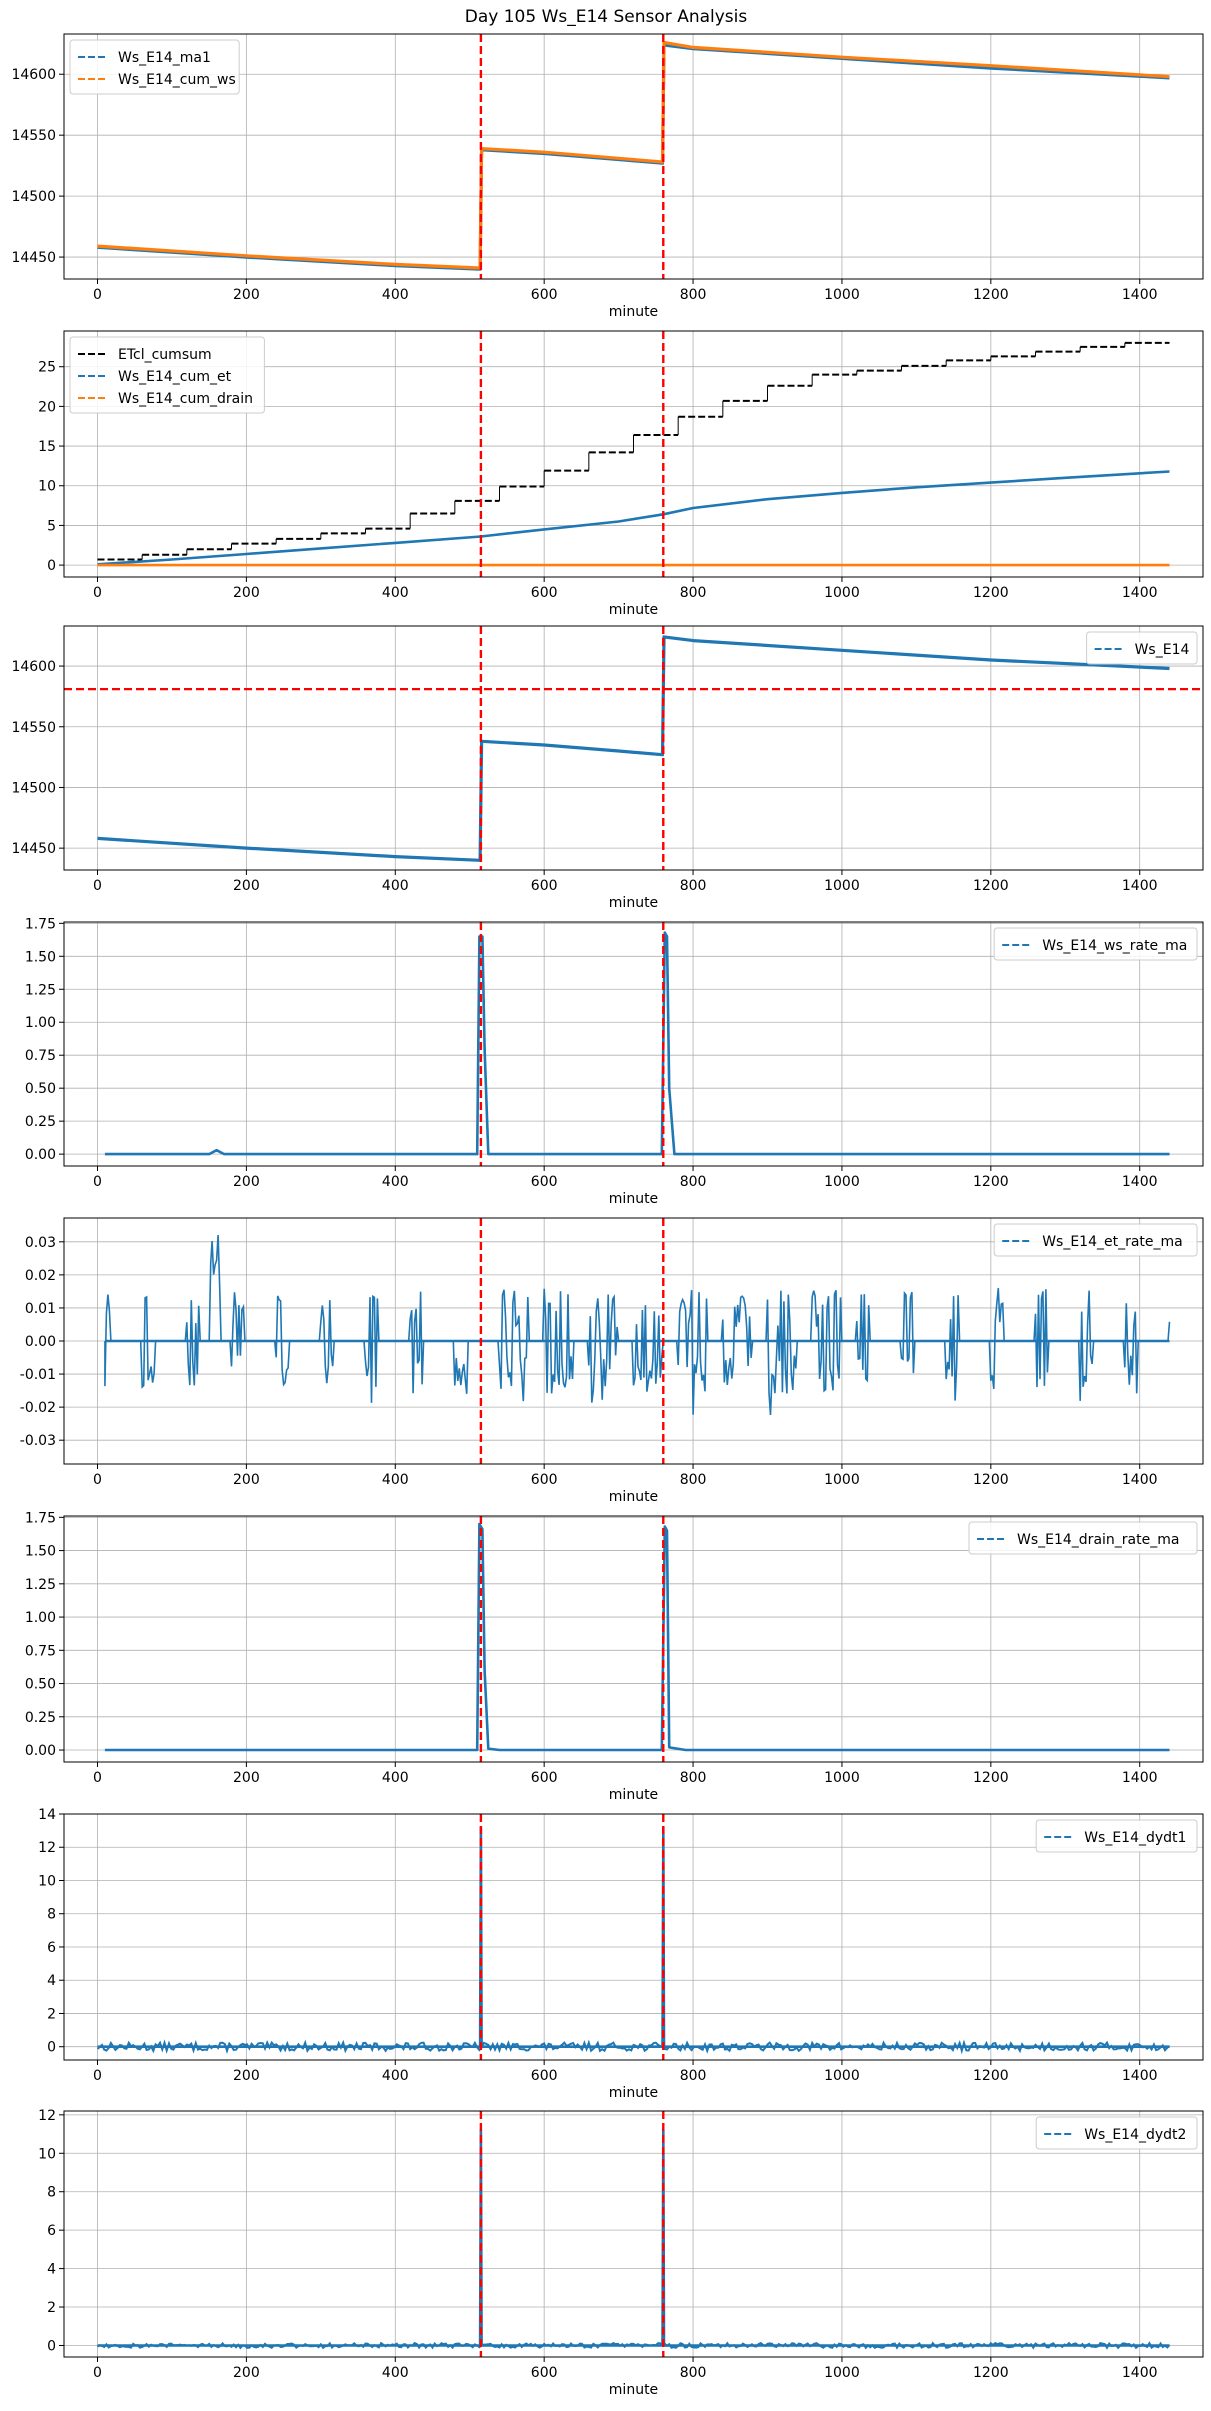  Describe the element at coordinates (1135, 2135) in the screenshot. I see `legend-label: Ws_E14_dydt2` at that location.